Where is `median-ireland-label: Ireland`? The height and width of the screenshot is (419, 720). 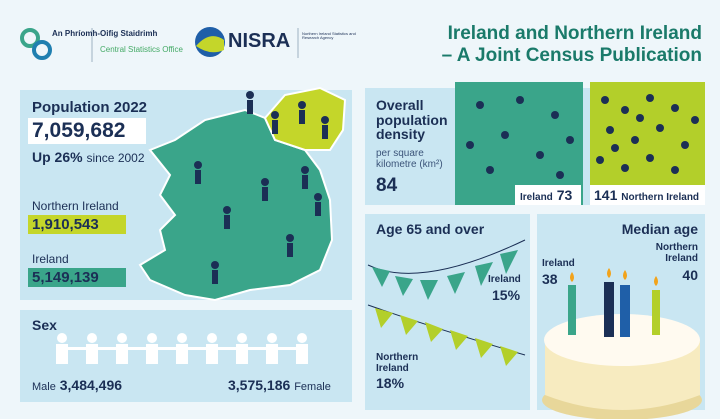
median-ireland-label: Ireland is located at coordinates (558, 263).